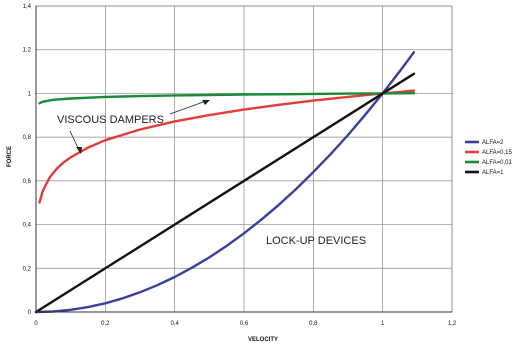  I want to click on annotation-viscous-dampers: VISCOUS DAMPERS, so click(110, 120).